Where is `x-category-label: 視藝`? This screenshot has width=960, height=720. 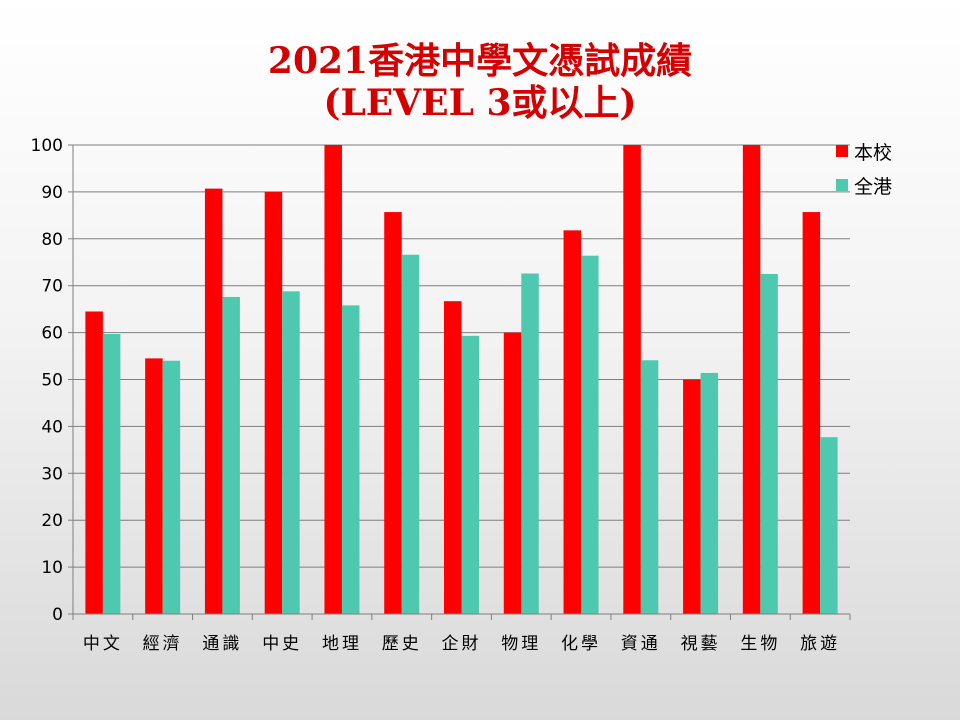 x-category-label: 視藝 is located at coordinates (701, 644).